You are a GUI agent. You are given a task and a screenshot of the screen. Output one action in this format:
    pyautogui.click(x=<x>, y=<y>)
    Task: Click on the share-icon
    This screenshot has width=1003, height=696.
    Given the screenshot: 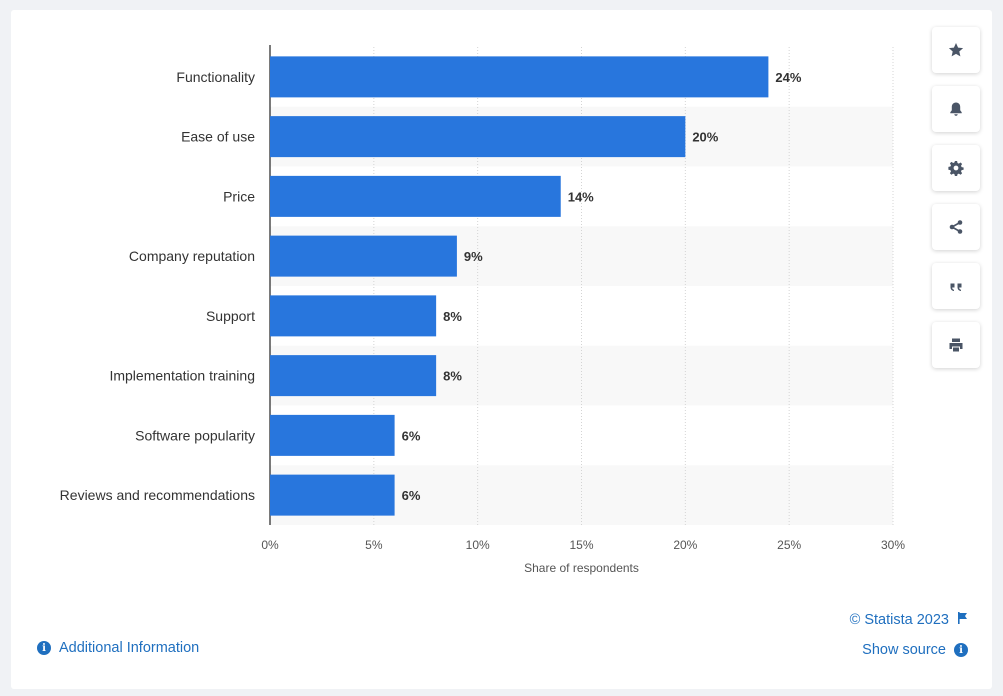 What is the action you would take?
    pyautogui.click(x=956, y=227)
    